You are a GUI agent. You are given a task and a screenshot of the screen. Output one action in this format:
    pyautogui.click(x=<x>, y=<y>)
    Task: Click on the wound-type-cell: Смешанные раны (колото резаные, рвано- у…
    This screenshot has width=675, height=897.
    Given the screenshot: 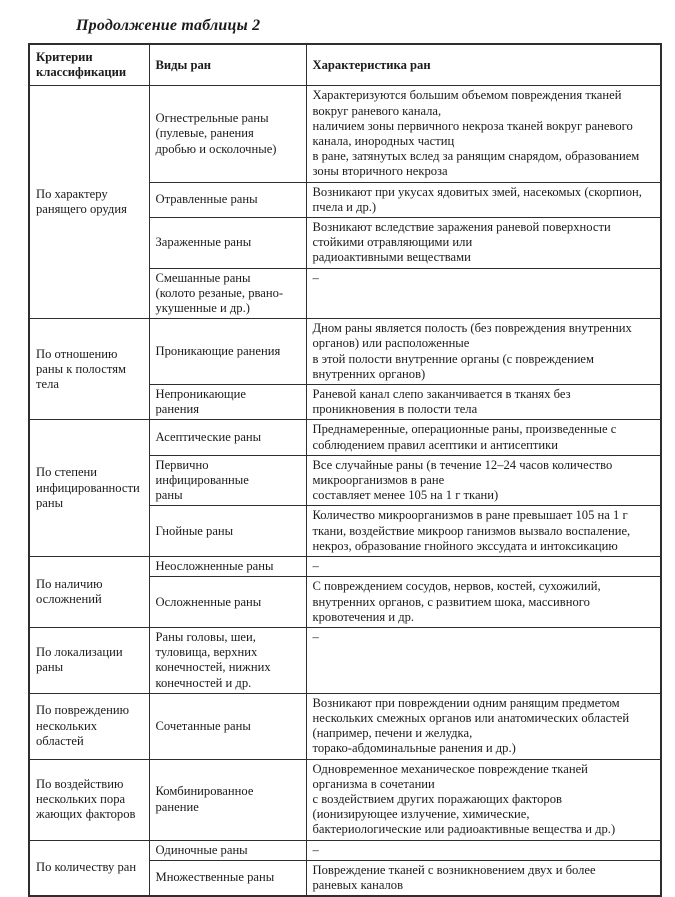 What is the action you would take?
    pyautogui.click(x=227, y=293)
    